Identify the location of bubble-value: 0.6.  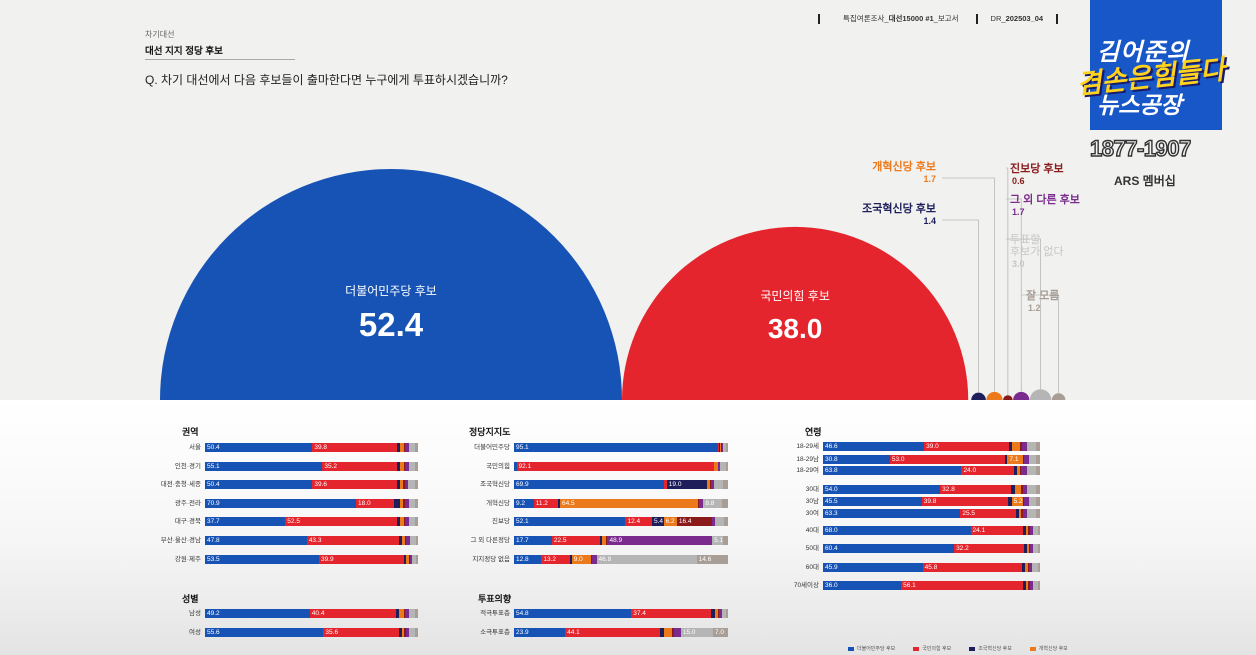
(1018, 181).